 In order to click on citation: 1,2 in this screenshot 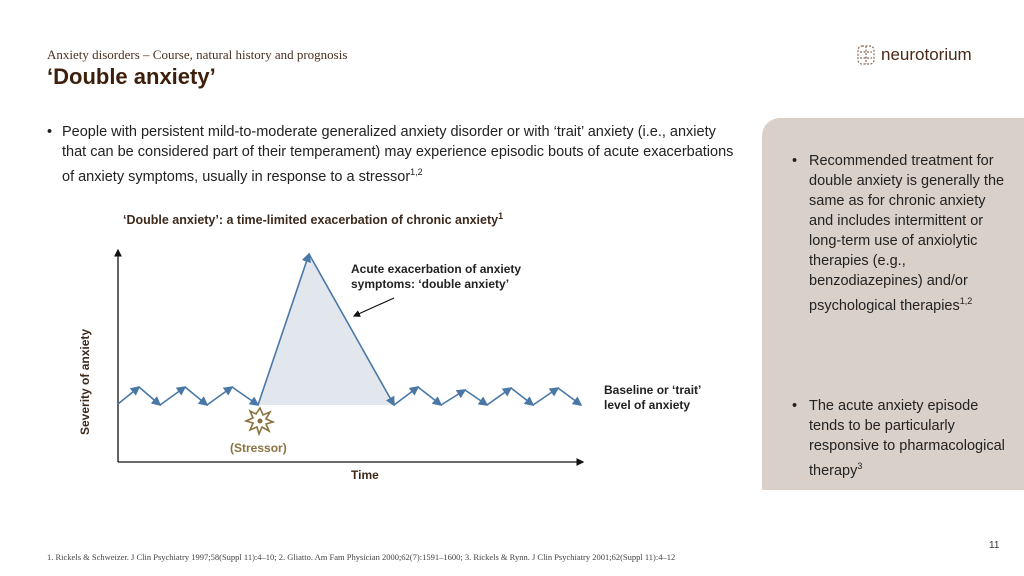, I will do `click(416, 172)`.